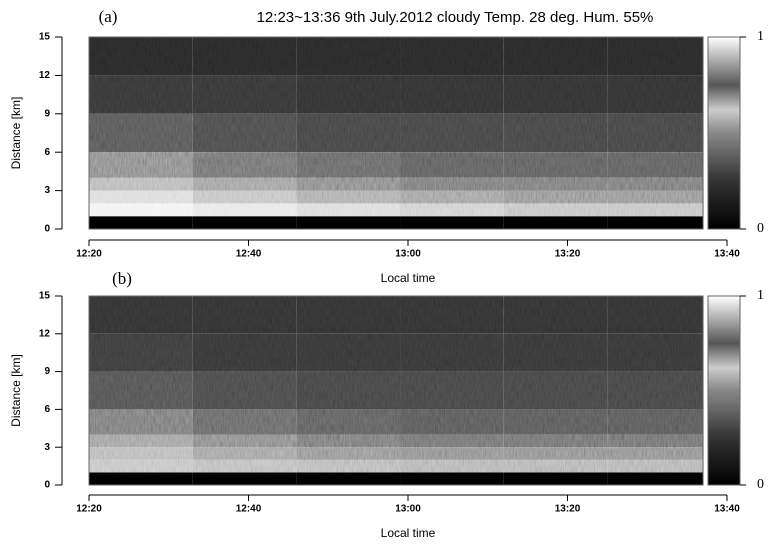  Describe the element at coordinates (122, 278) in the screenshot. I see `panel-label: (b)` at that location.